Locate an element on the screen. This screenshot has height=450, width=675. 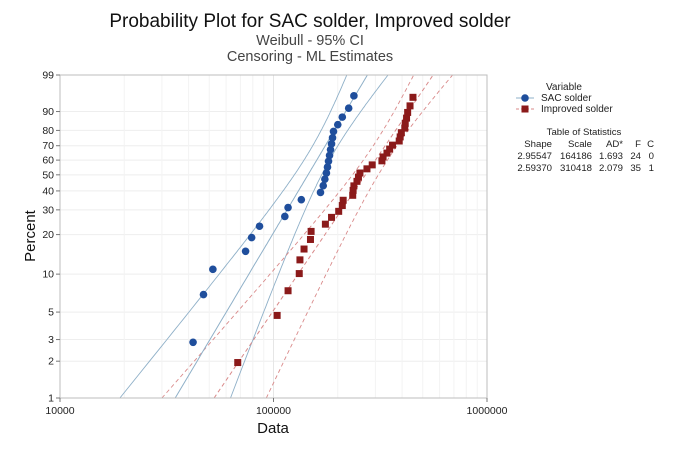
stats-cell: 0 is located at coordinates (651, 156).